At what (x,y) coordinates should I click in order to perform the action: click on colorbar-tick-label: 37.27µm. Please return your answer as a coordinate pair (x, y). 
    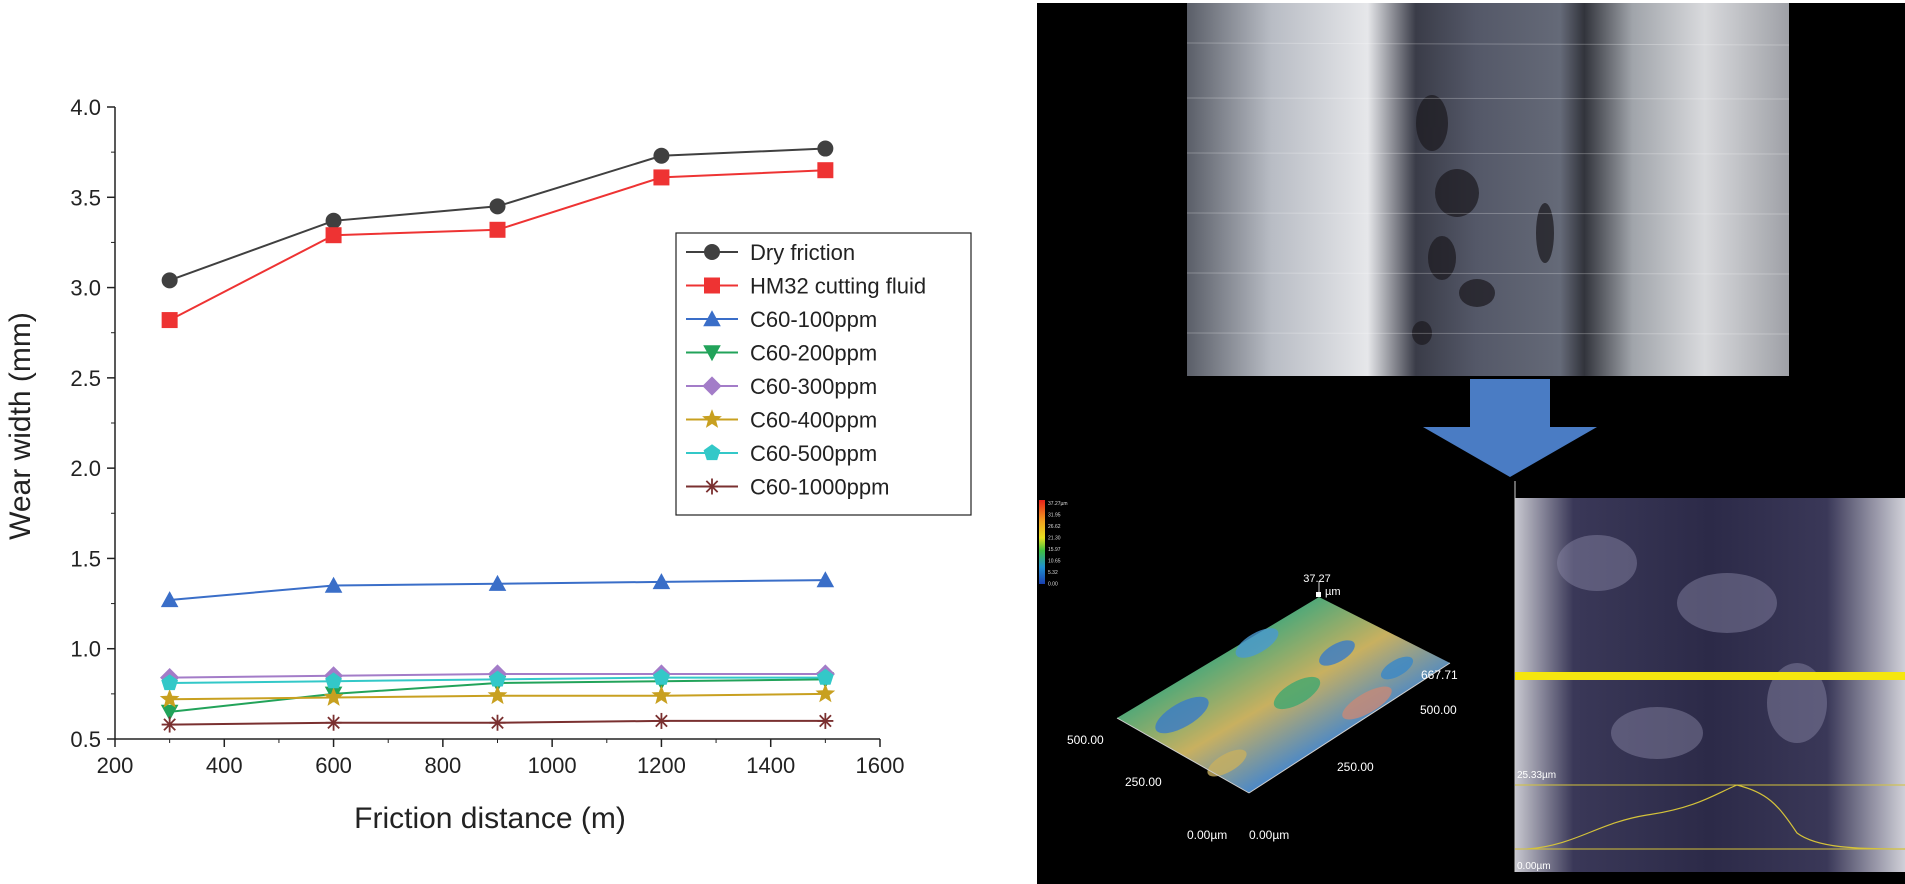
    Looking at the image, I should click on (1058, 504).